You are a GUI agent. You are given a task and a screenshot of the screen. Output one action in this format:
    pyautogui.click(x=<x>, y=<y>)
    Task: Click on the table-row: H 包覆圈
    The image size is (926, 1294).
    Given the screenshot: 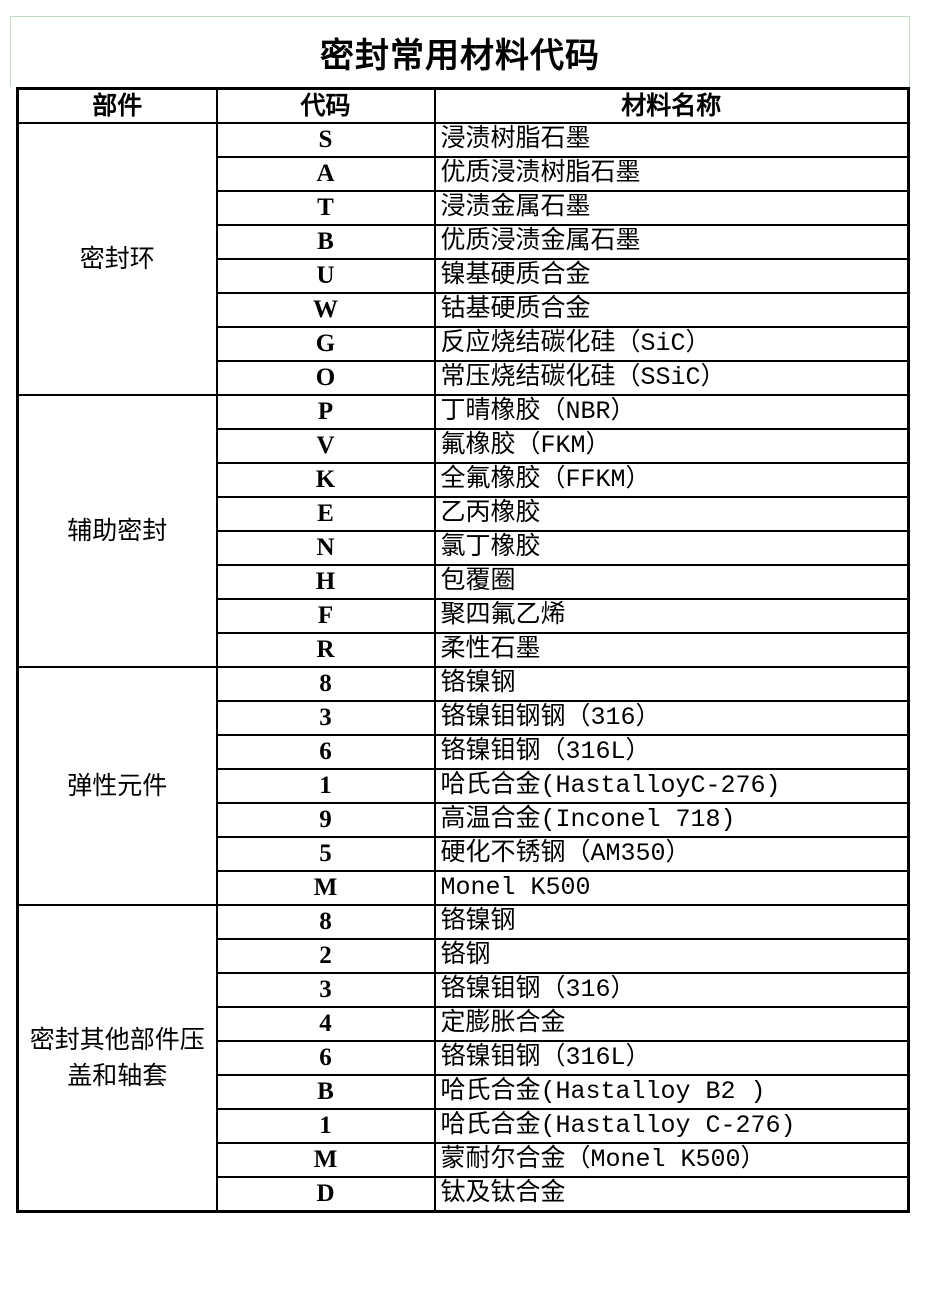 What is the action you would take?
    pyautogui.click(x=464, y=582)
    